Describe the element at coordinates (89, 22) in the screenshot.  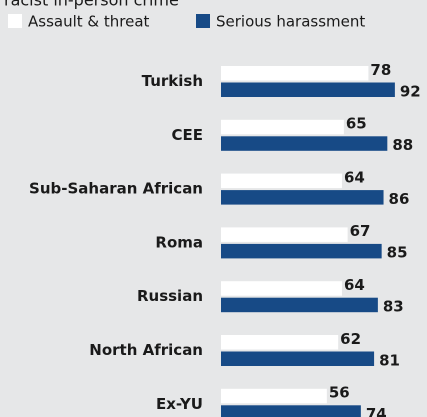
I see `legend-label: Assault & threat` at that location.